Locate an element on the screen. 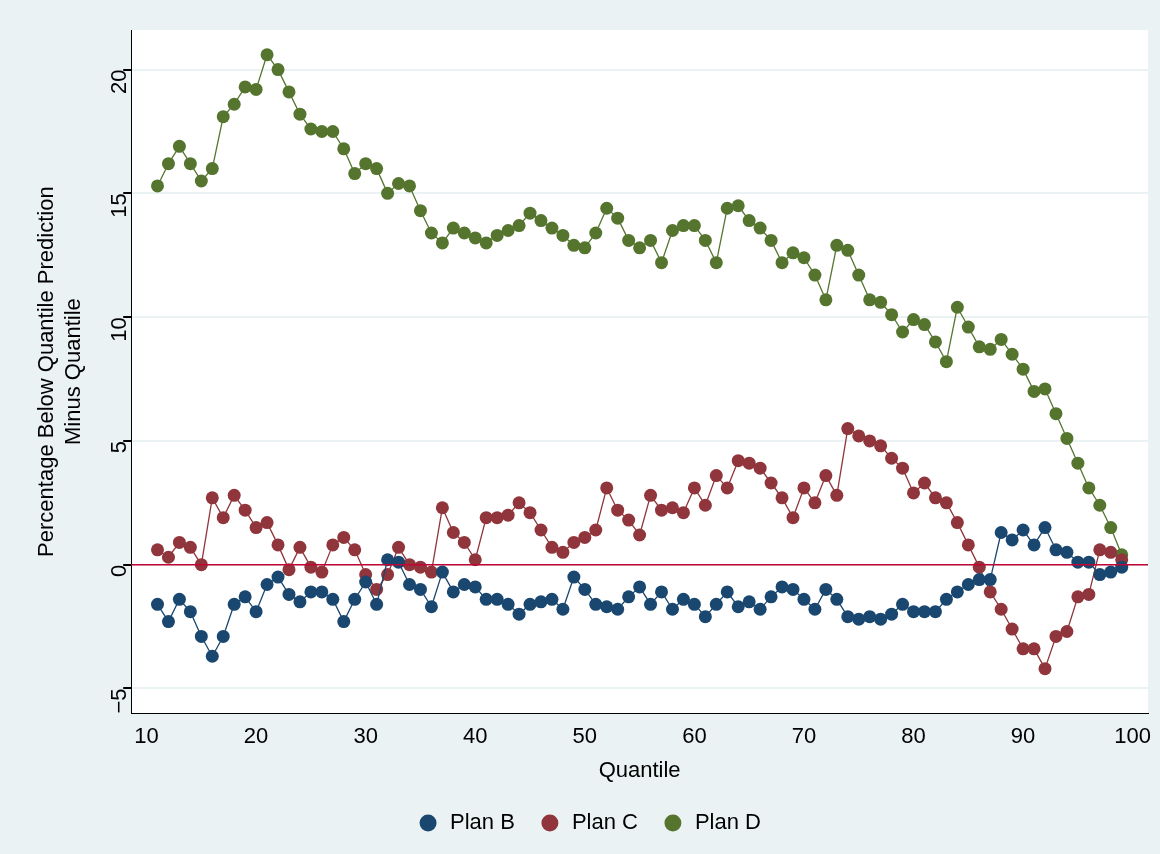 Image resolution: width=1160 pixels, height=854 pixels. x-tick-label: 10 is located at coordinates (146, 736).